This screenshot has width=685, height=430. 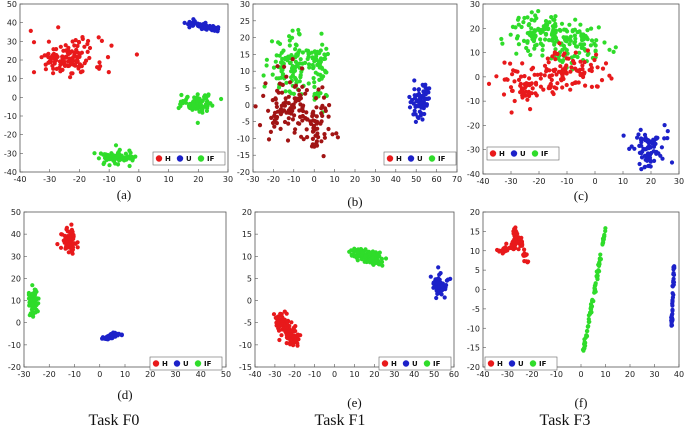 I want to click on legend-marker-u, so click(x=512, y=363).